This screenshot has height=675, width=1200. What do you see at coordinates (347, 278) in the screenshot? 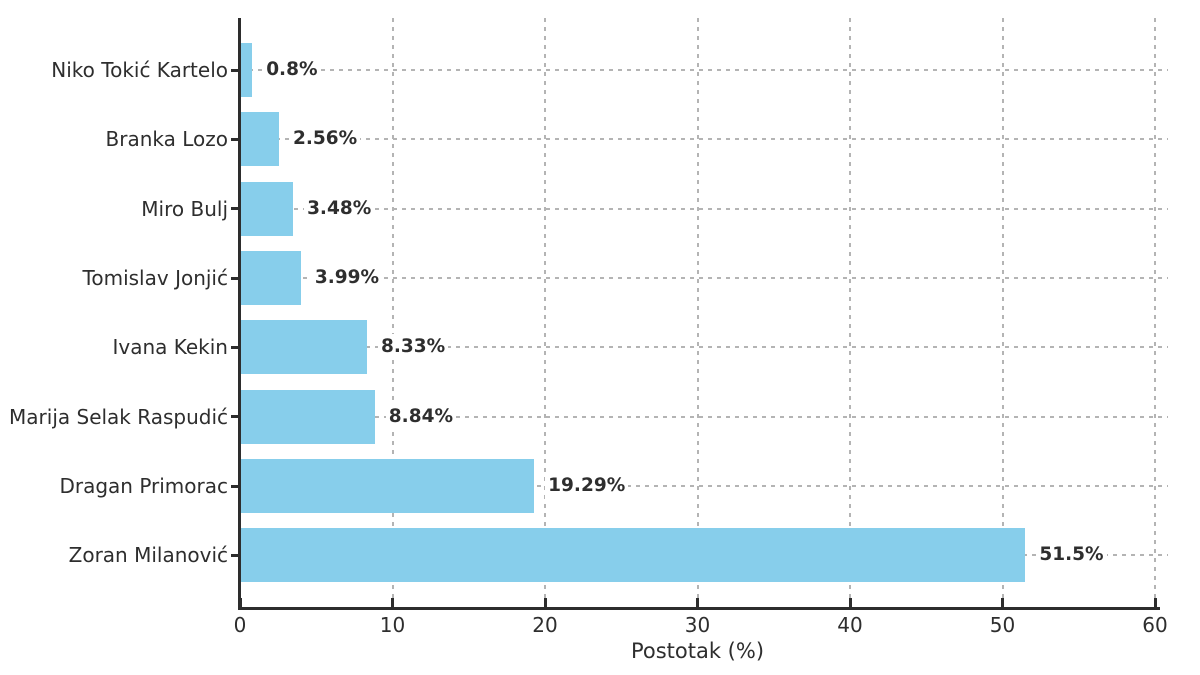
I see `bar-value-label: 3.99%` at bounding box center [347, 278].